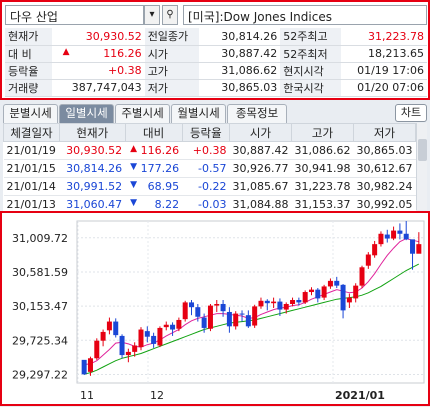  Describe the element at coordinates (421, 166) in the screenshot. I see `scrollbar` at that location.